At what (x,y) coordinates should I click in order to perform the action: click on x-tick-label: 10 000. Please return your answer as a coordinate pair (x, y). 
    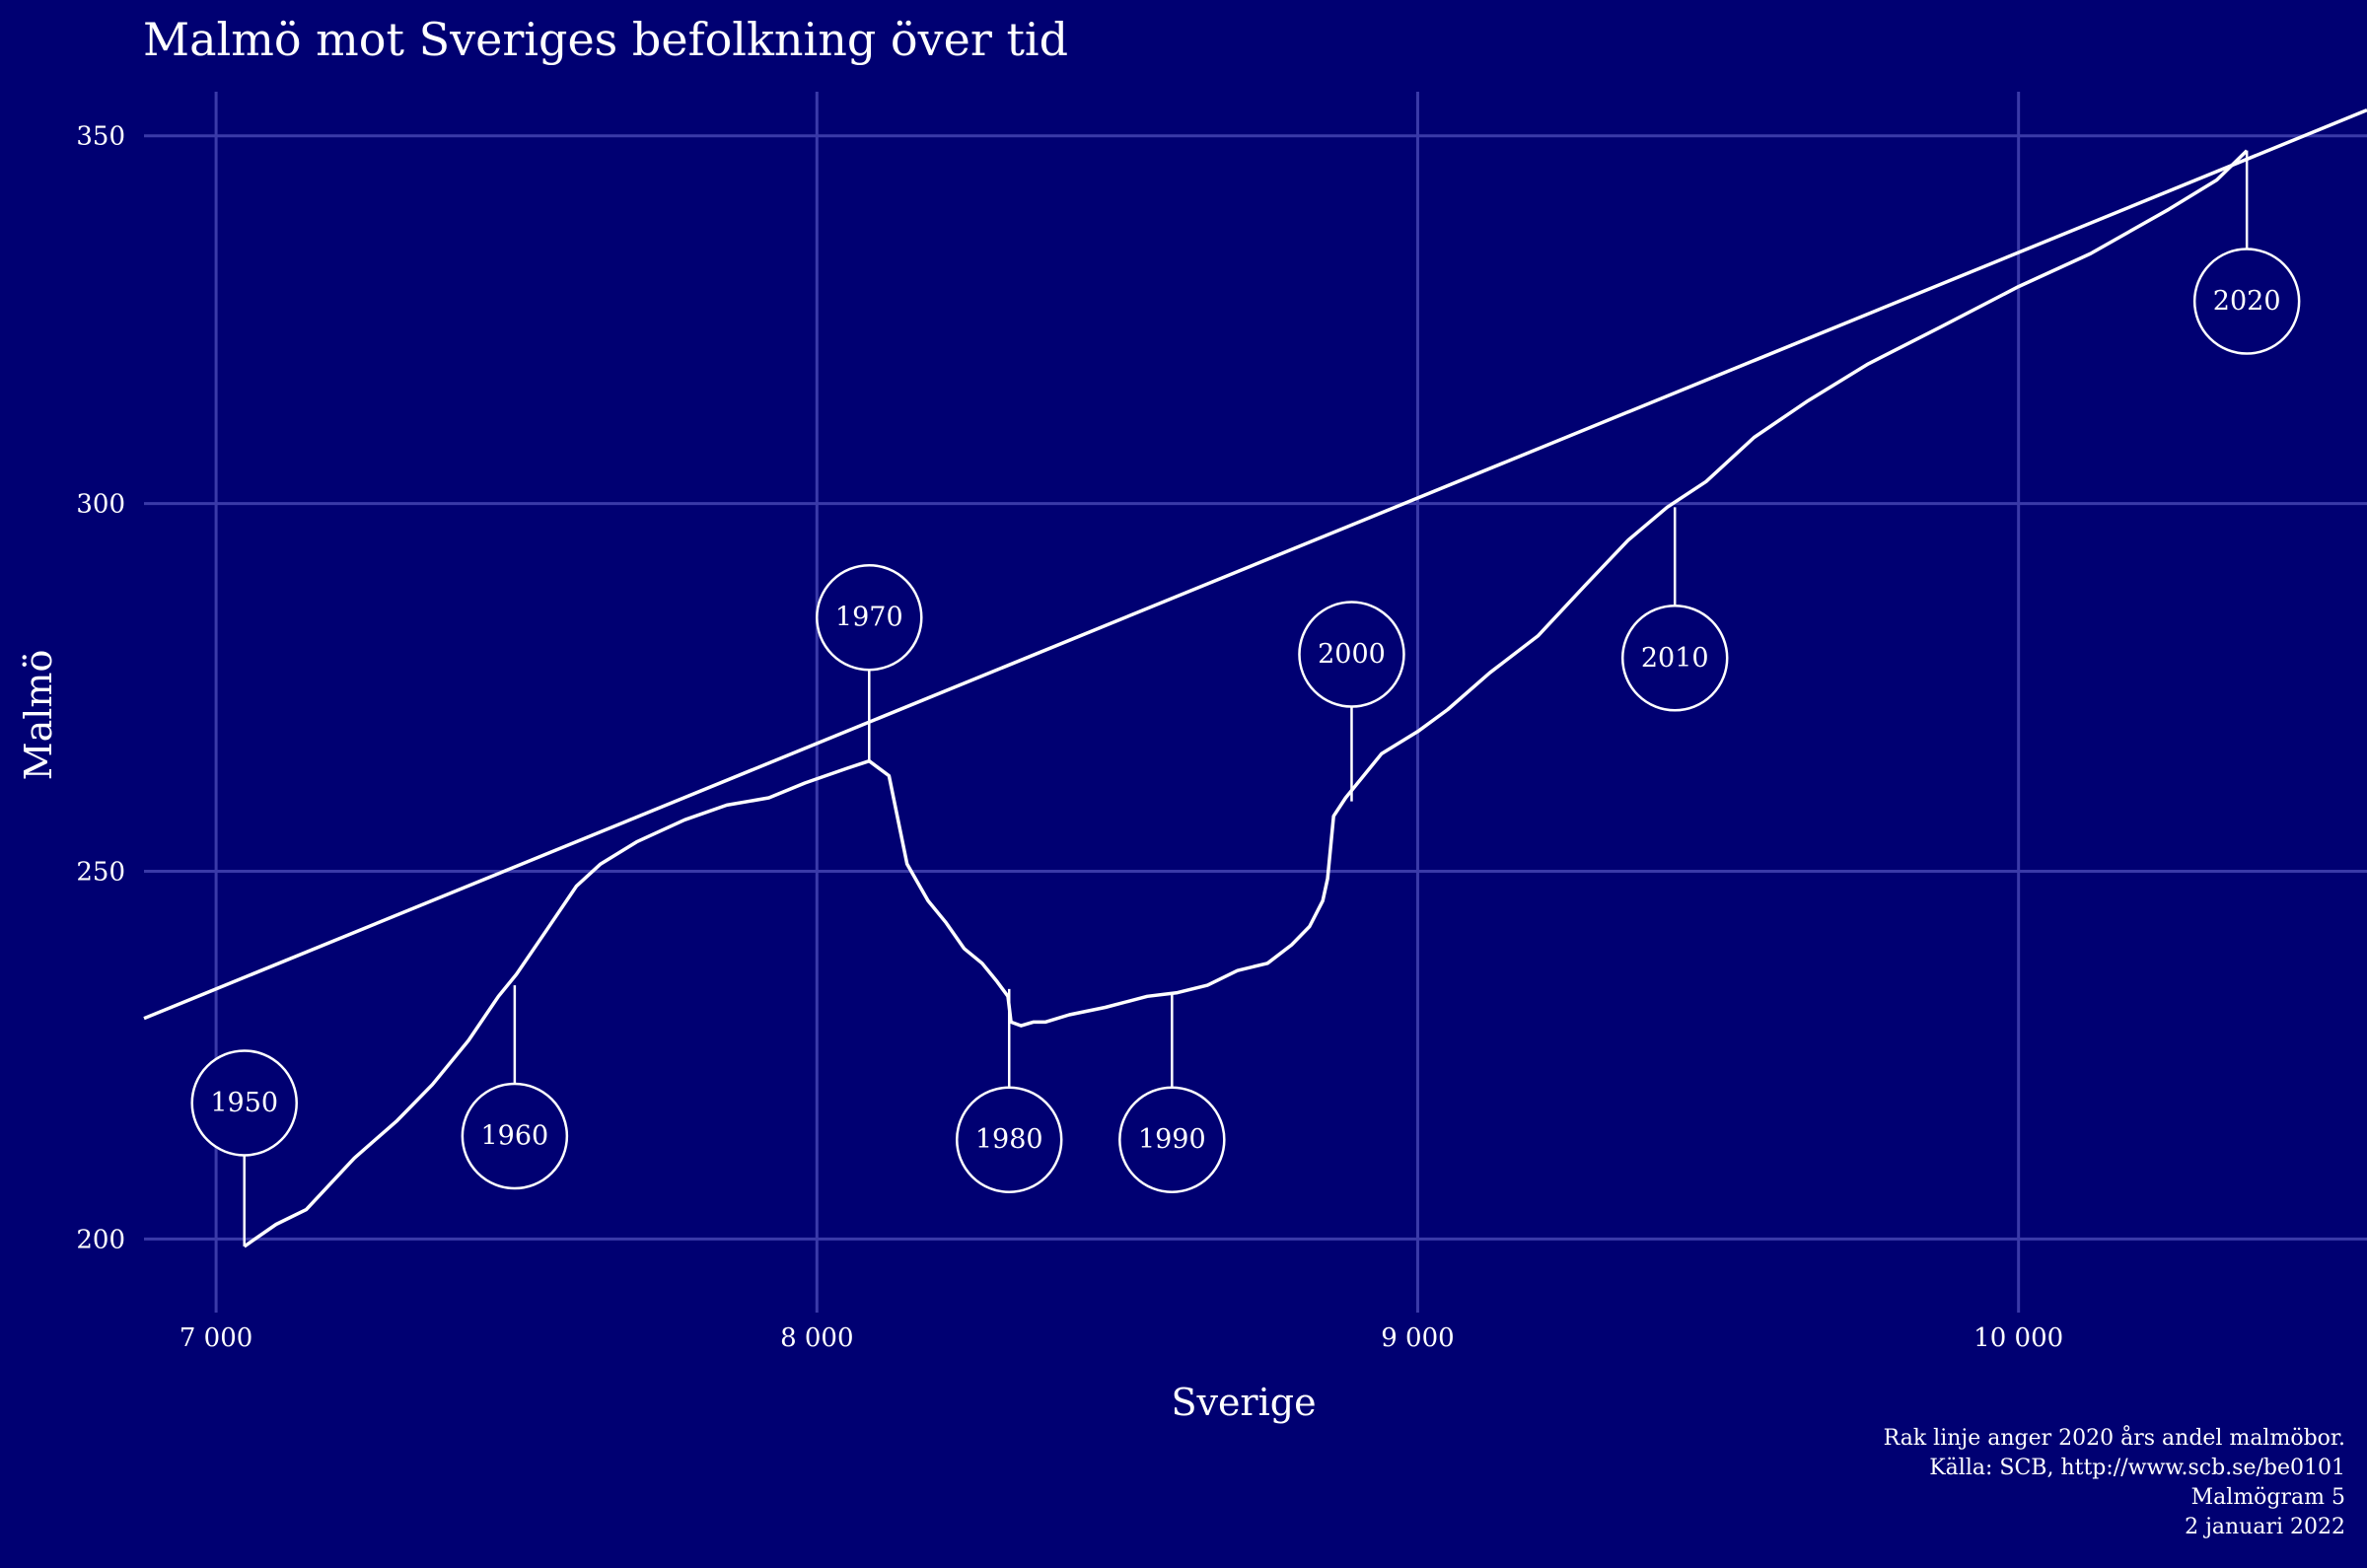
    Looking at the image, I should click on (2018, 1338).